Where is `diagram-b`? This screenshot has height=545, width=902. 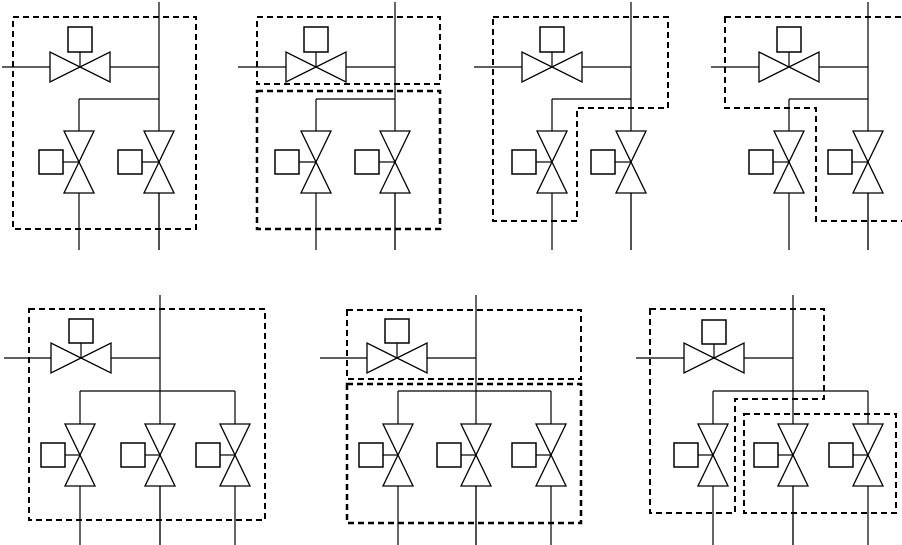 diagram-b is located at coordinates (339, 126).